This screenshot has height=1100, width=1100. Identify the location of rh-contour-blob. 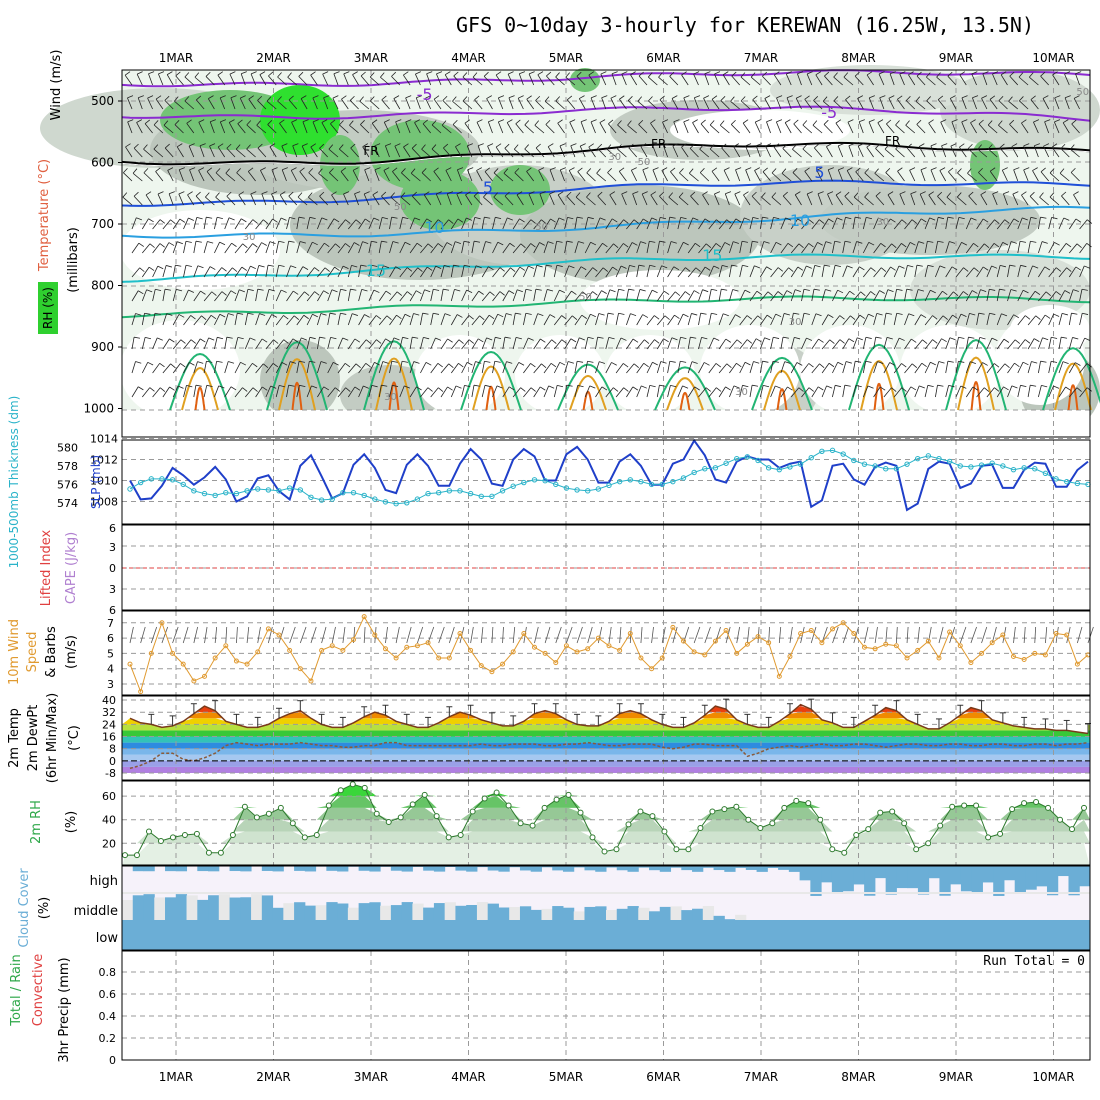
(870, 90).